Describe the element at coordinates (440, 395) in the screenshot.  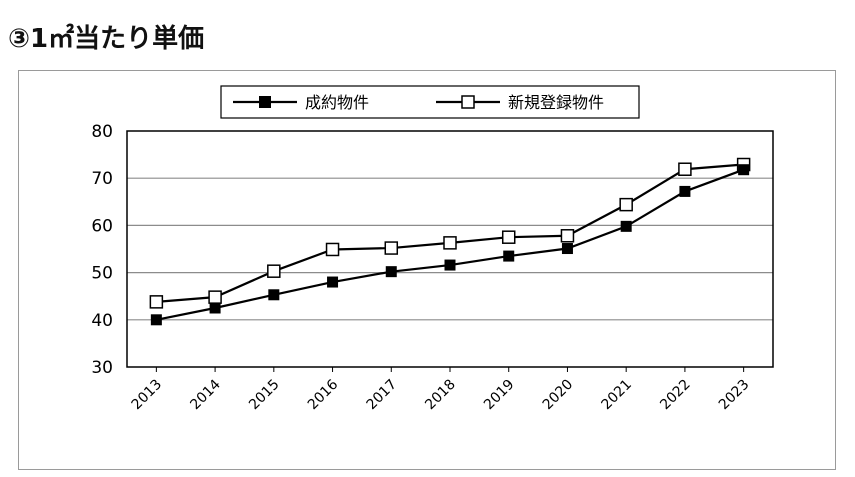
I see `x-tick-label: 2018` at that location.